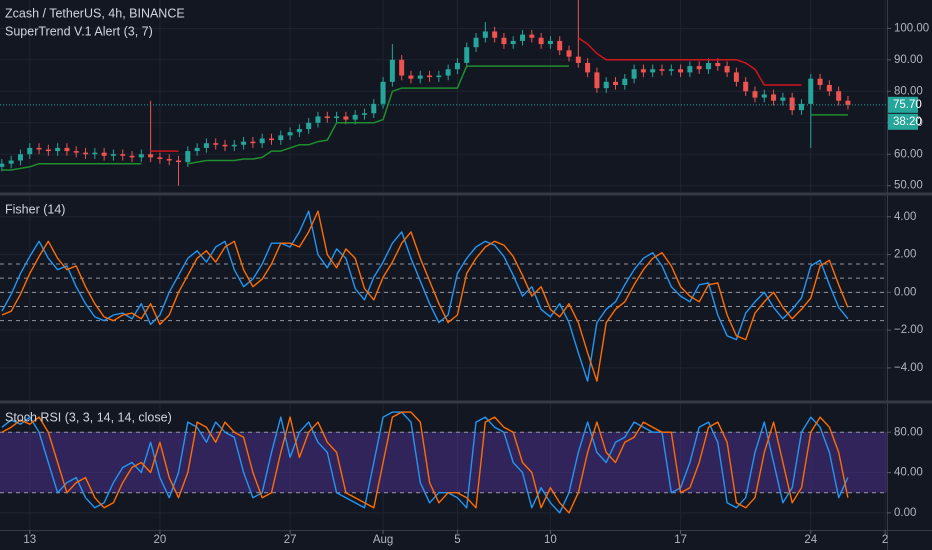 The image size is (932, 550). Describe the element at coordinates (35, 209) in the screenshot. I see `pane-title: Fisher (14)` at that location.